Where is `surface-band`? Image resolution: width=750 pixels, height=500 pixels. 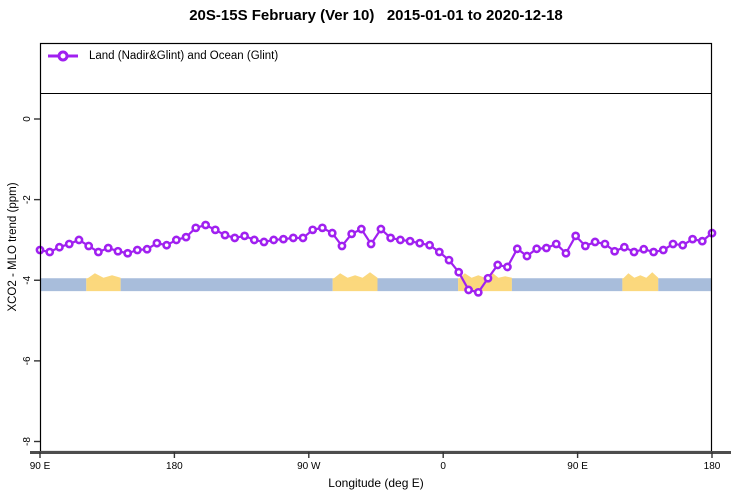
surface-band is located at coordinates (376, 282).